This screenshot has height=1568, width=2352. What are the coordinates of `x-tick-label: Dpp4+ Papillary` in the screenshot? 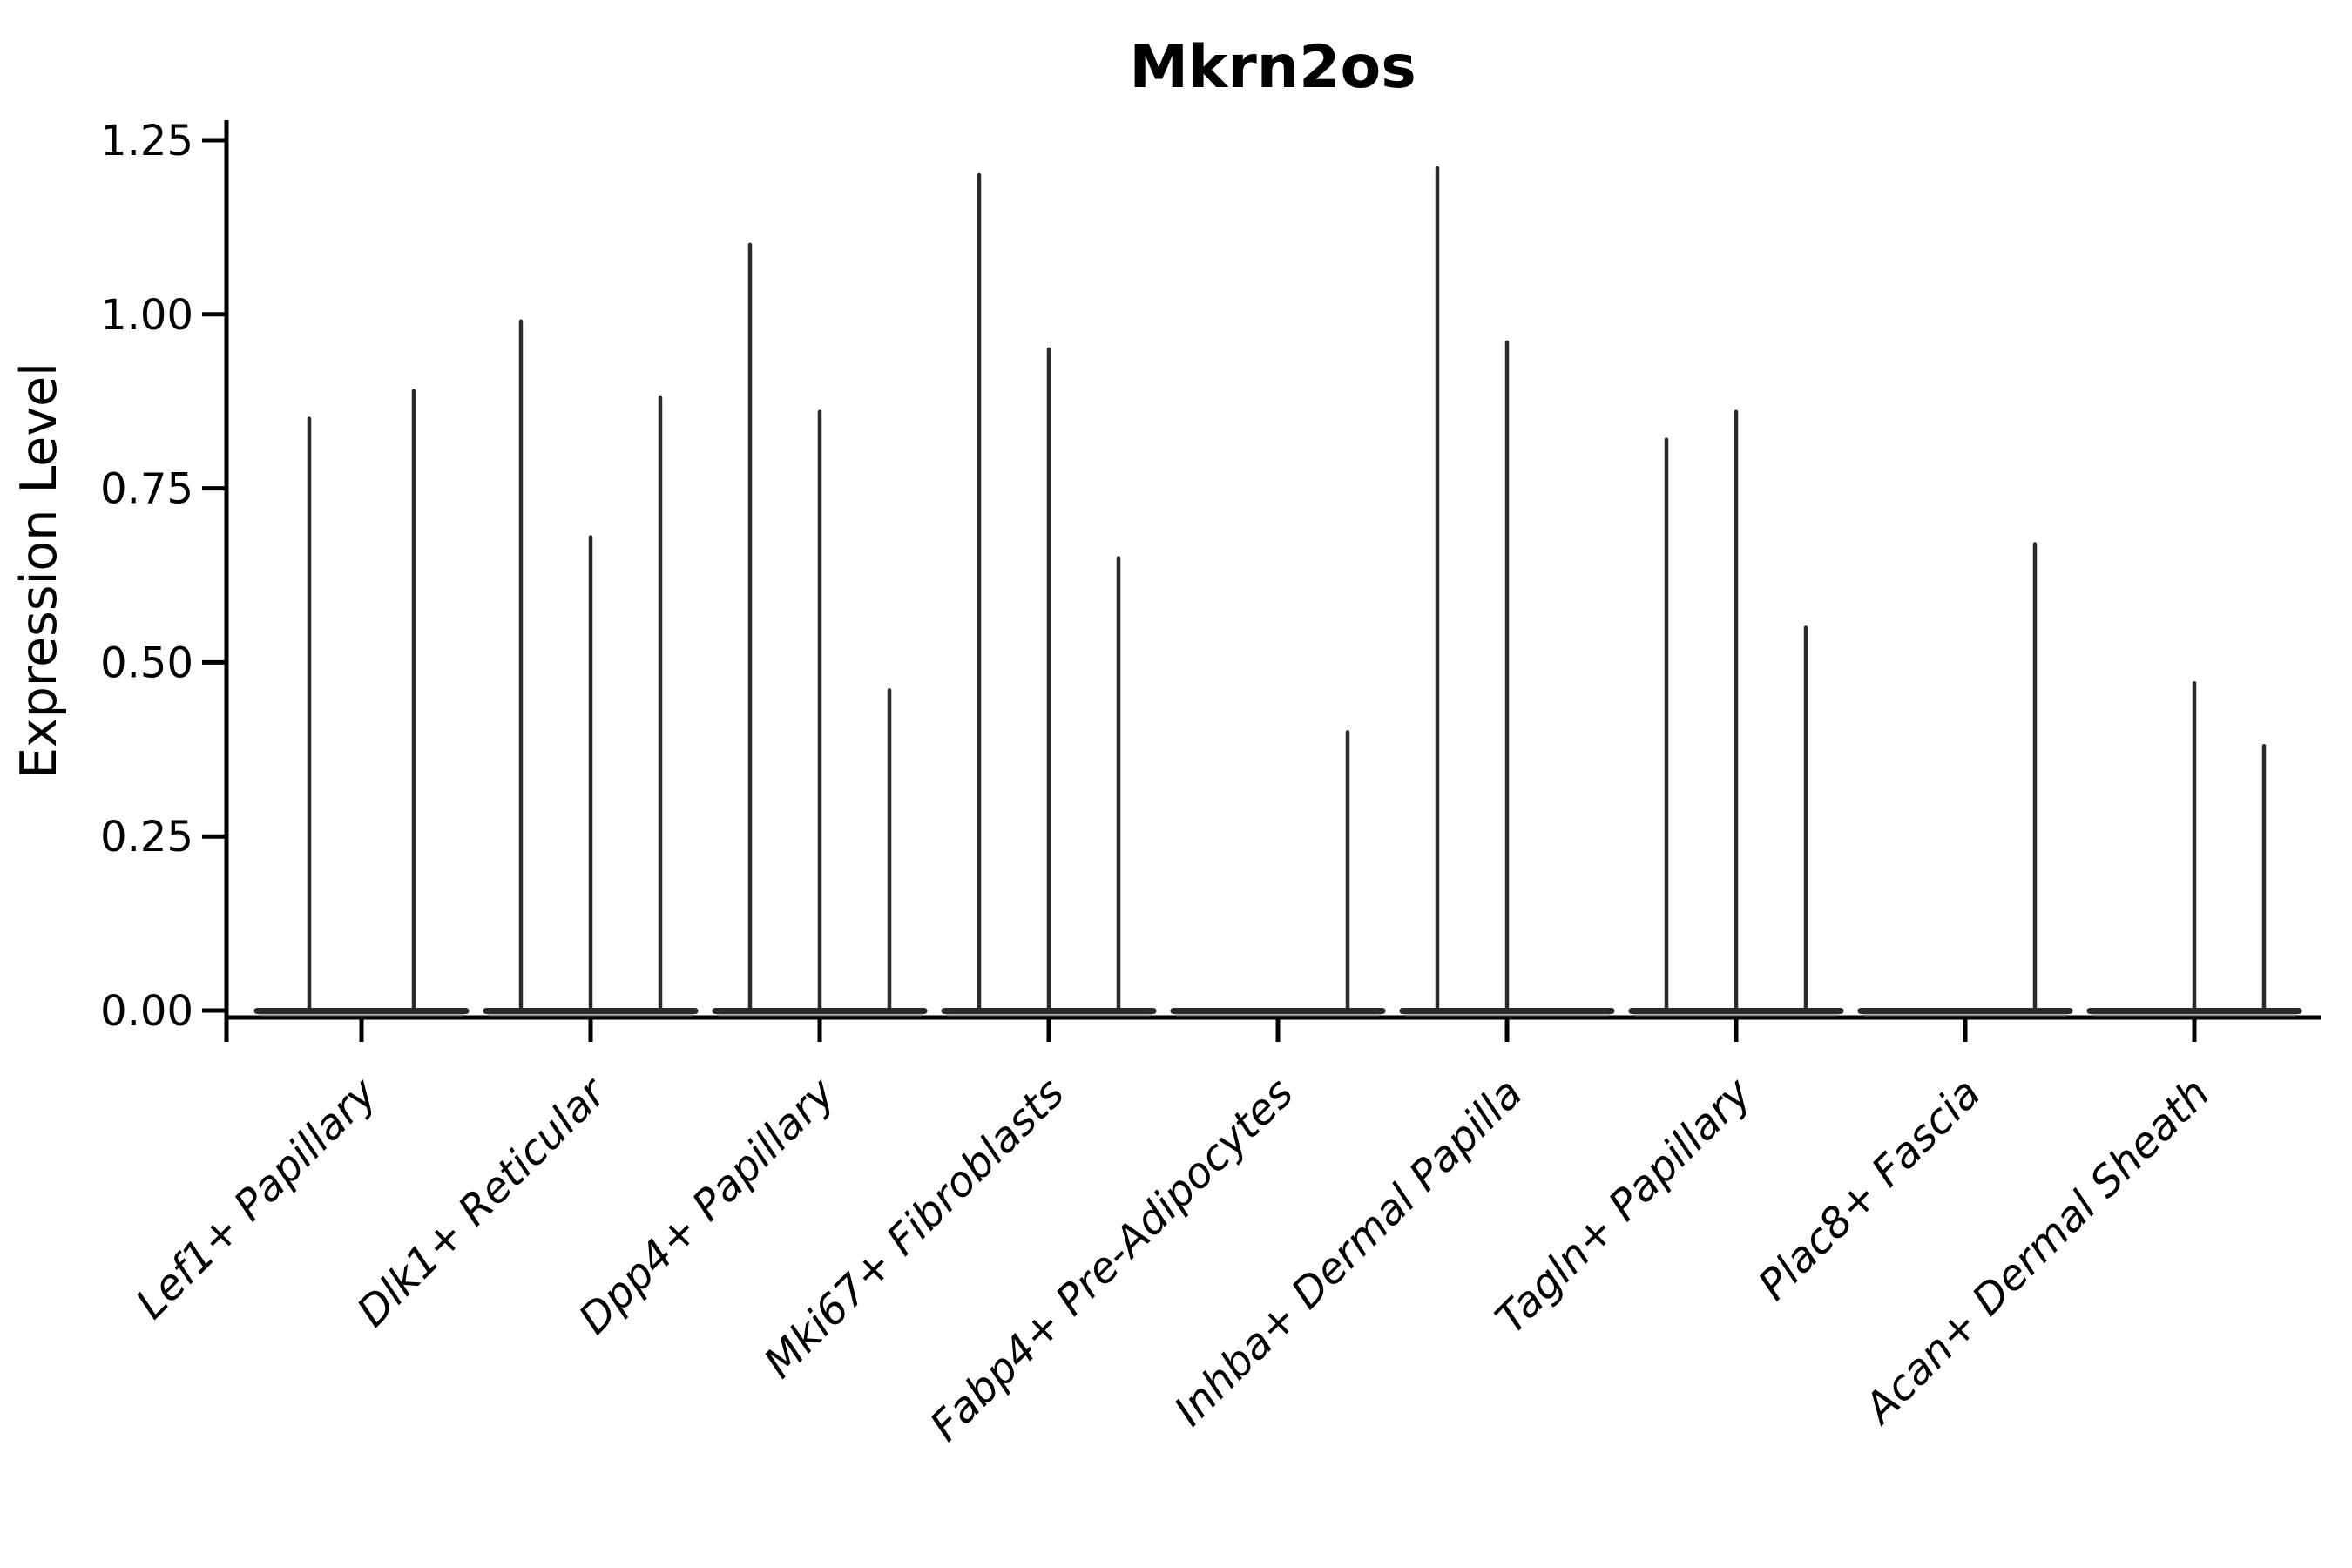 It's located at (707, 1205).